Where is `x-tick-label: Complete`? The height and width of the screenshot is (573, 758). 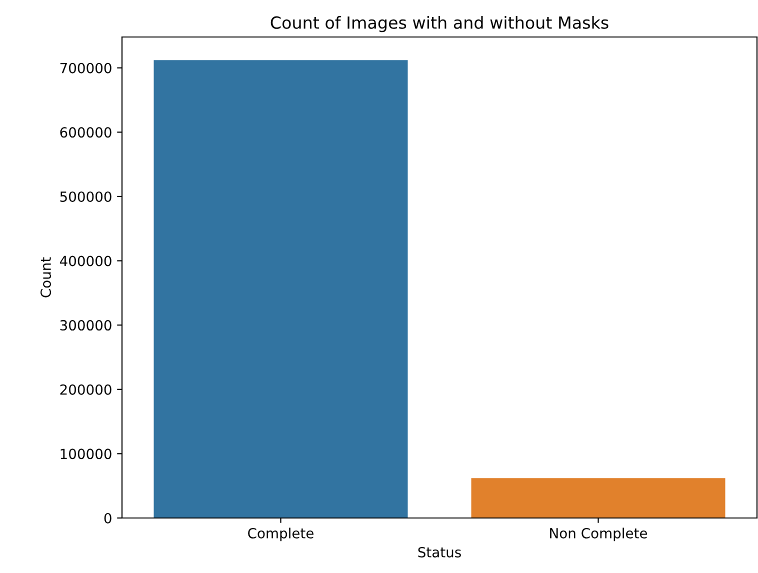 x-tick-label: Complete is located at coordinates (281, 535).